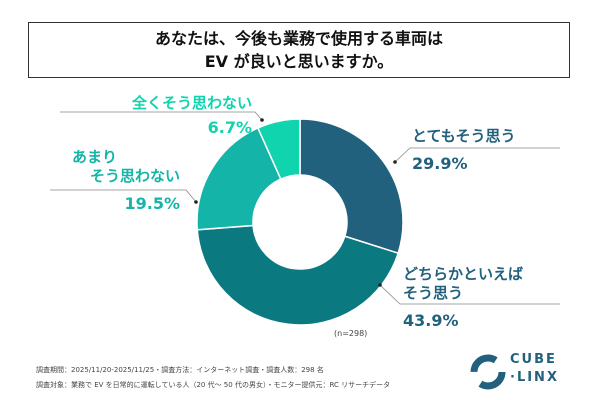  I want to click on data-label: 6.7%, so click(229, 127).